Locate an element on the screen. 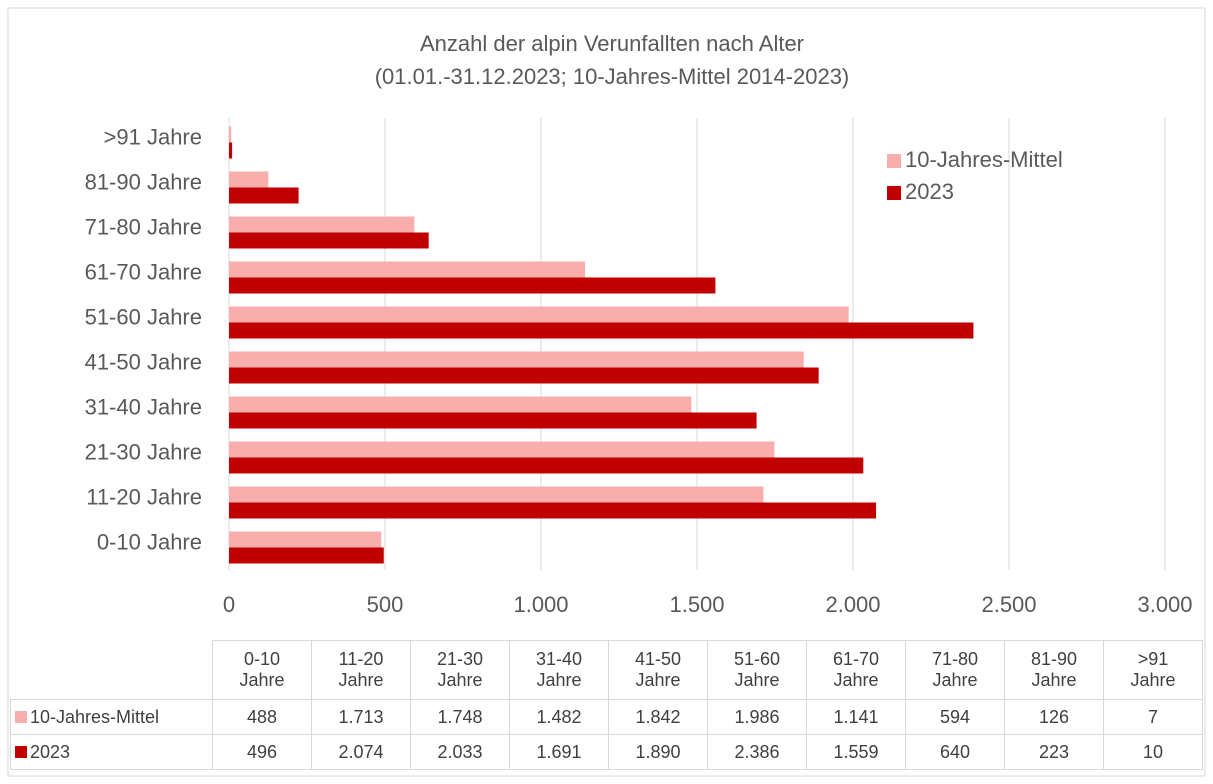 Image resolution: width=1213 pixels, height=784 pixels. table-header-cell: 0-10 Jahre is located at coordinates (262, 670).